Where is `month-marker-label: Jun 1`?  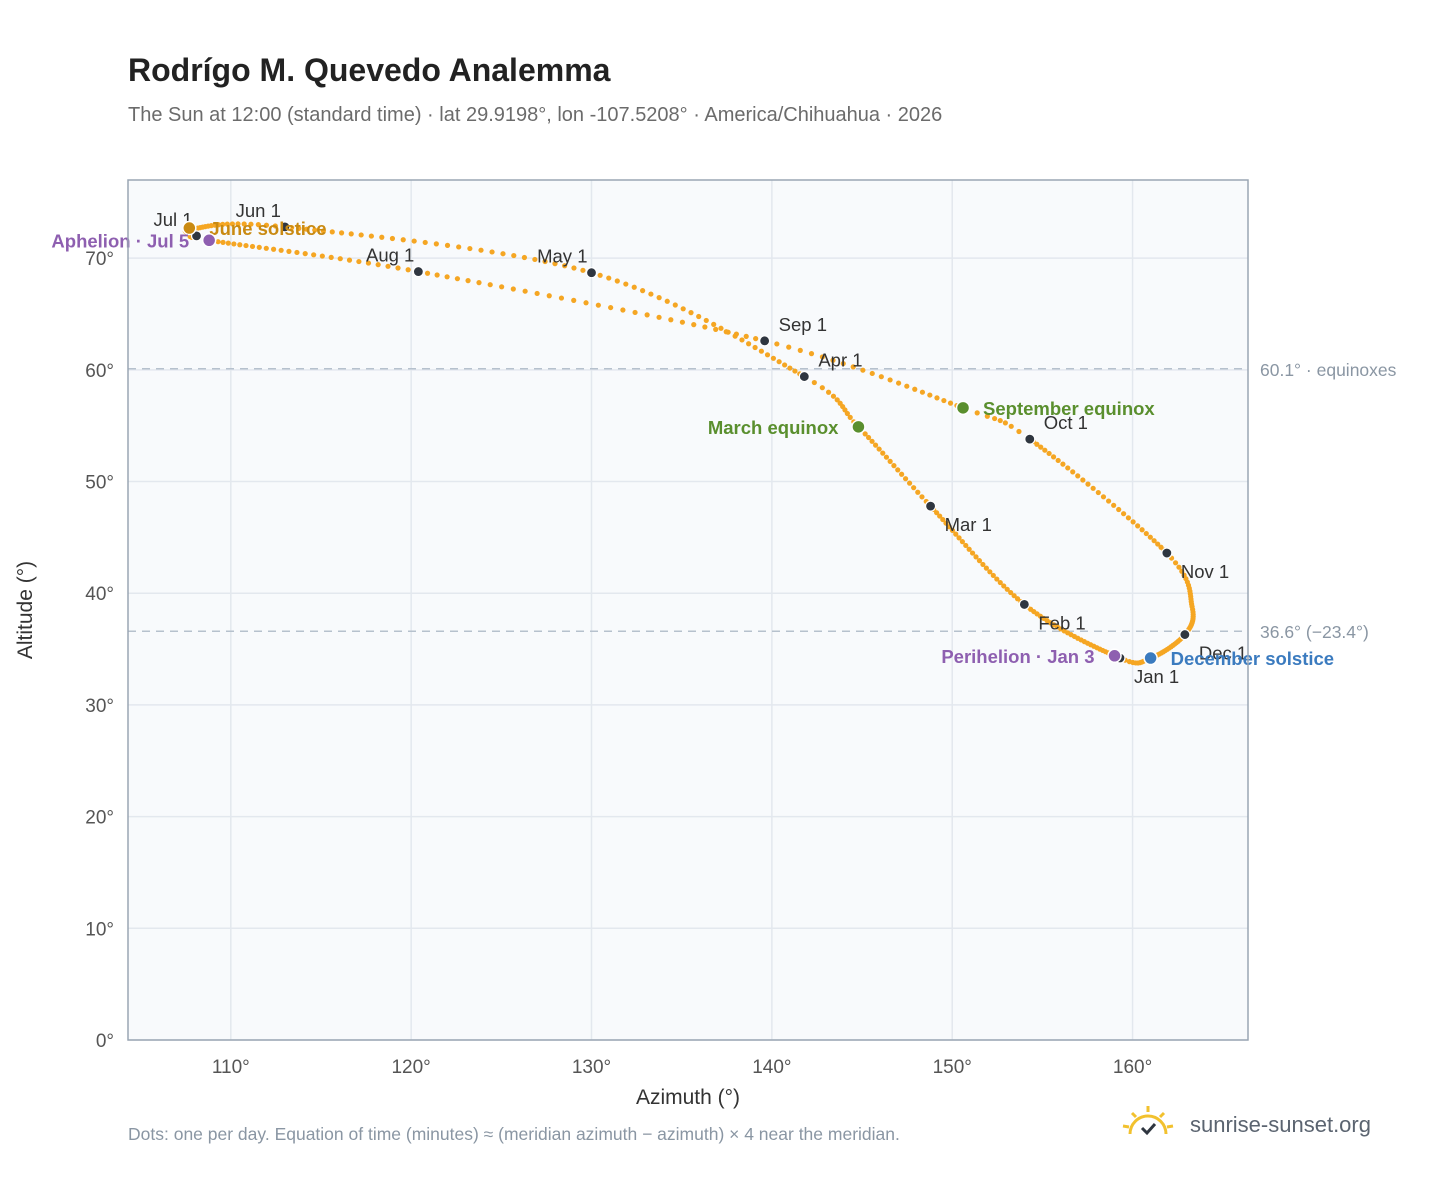 month-marker-label: Jun 1 is located at coordinates (258, 210).